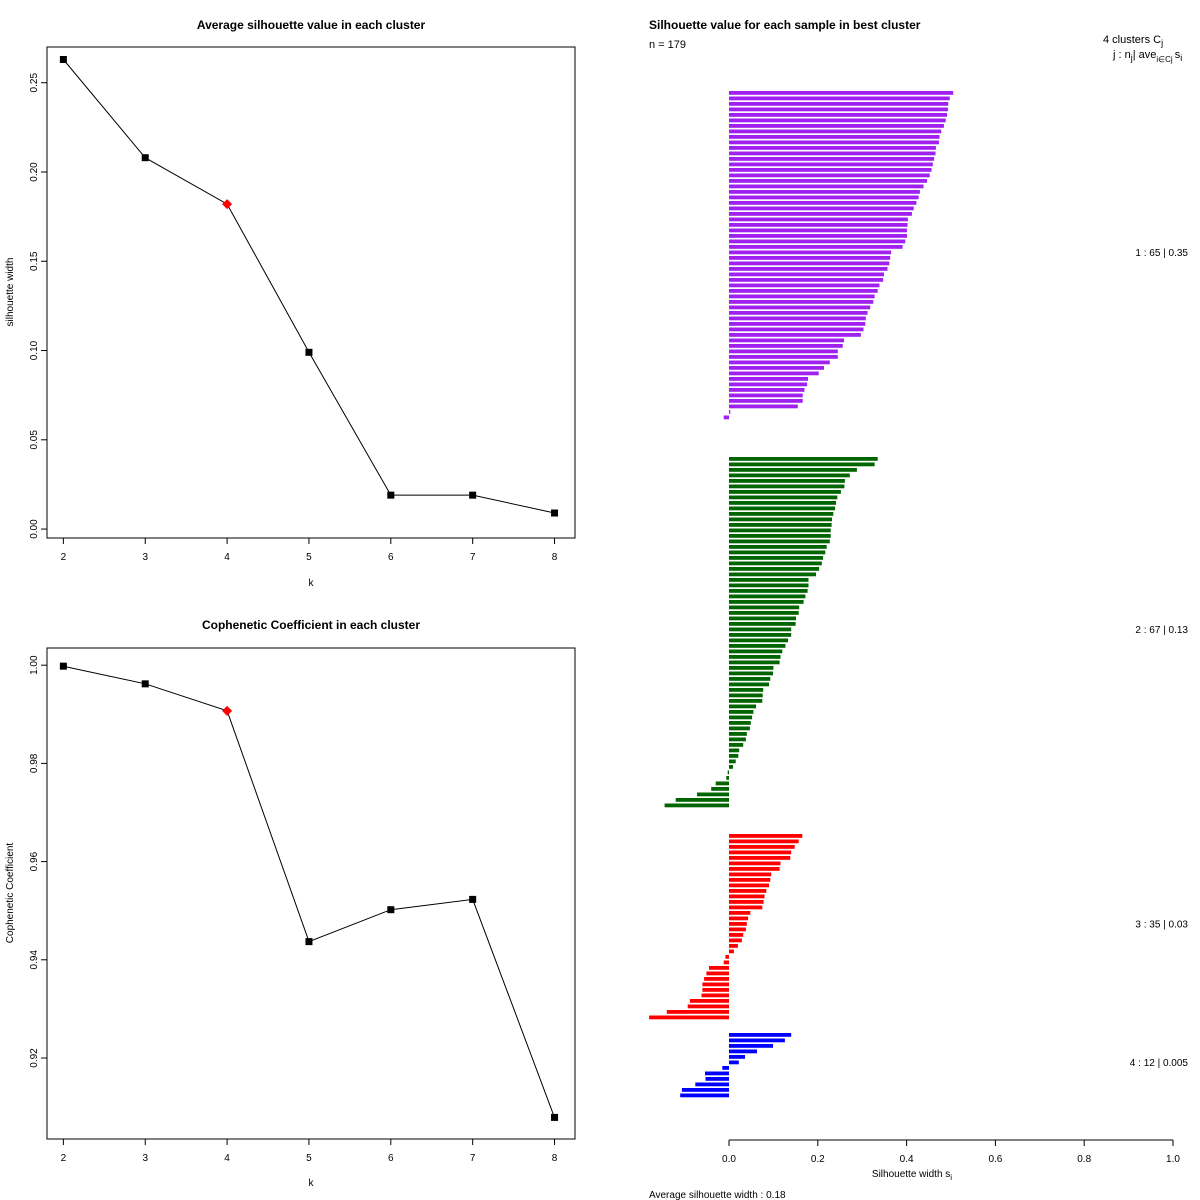 The width and height of the screenshot is (1200, 1200). I want to click on sample-count: n = 179, so click(667, 45).